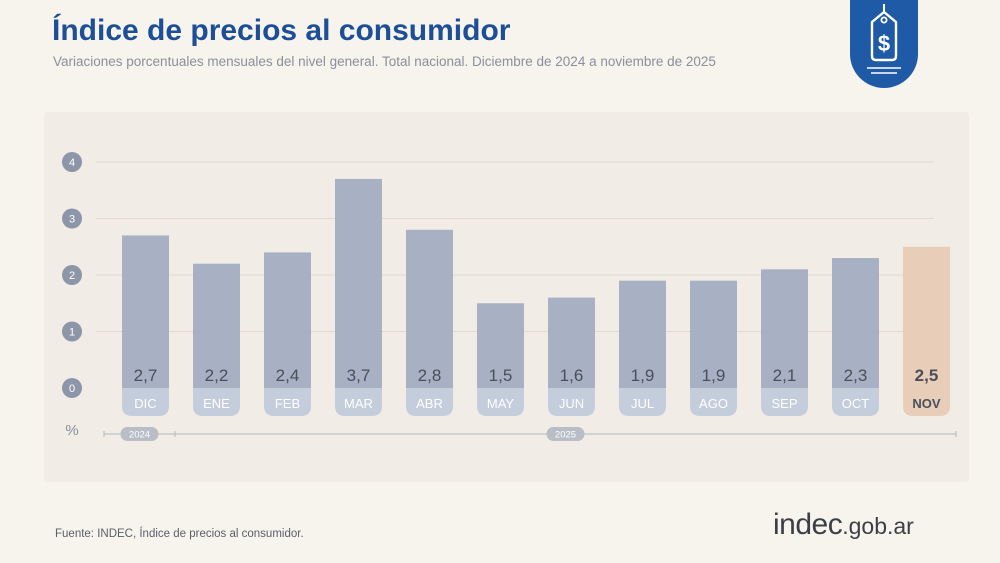 Image resolution: width=1000 pixels, height=563 pixels. What do you see at coordinates (359, 375) in the screenshot?
I see `bar-value-label: 3,7` at bounding box center [359, 375].